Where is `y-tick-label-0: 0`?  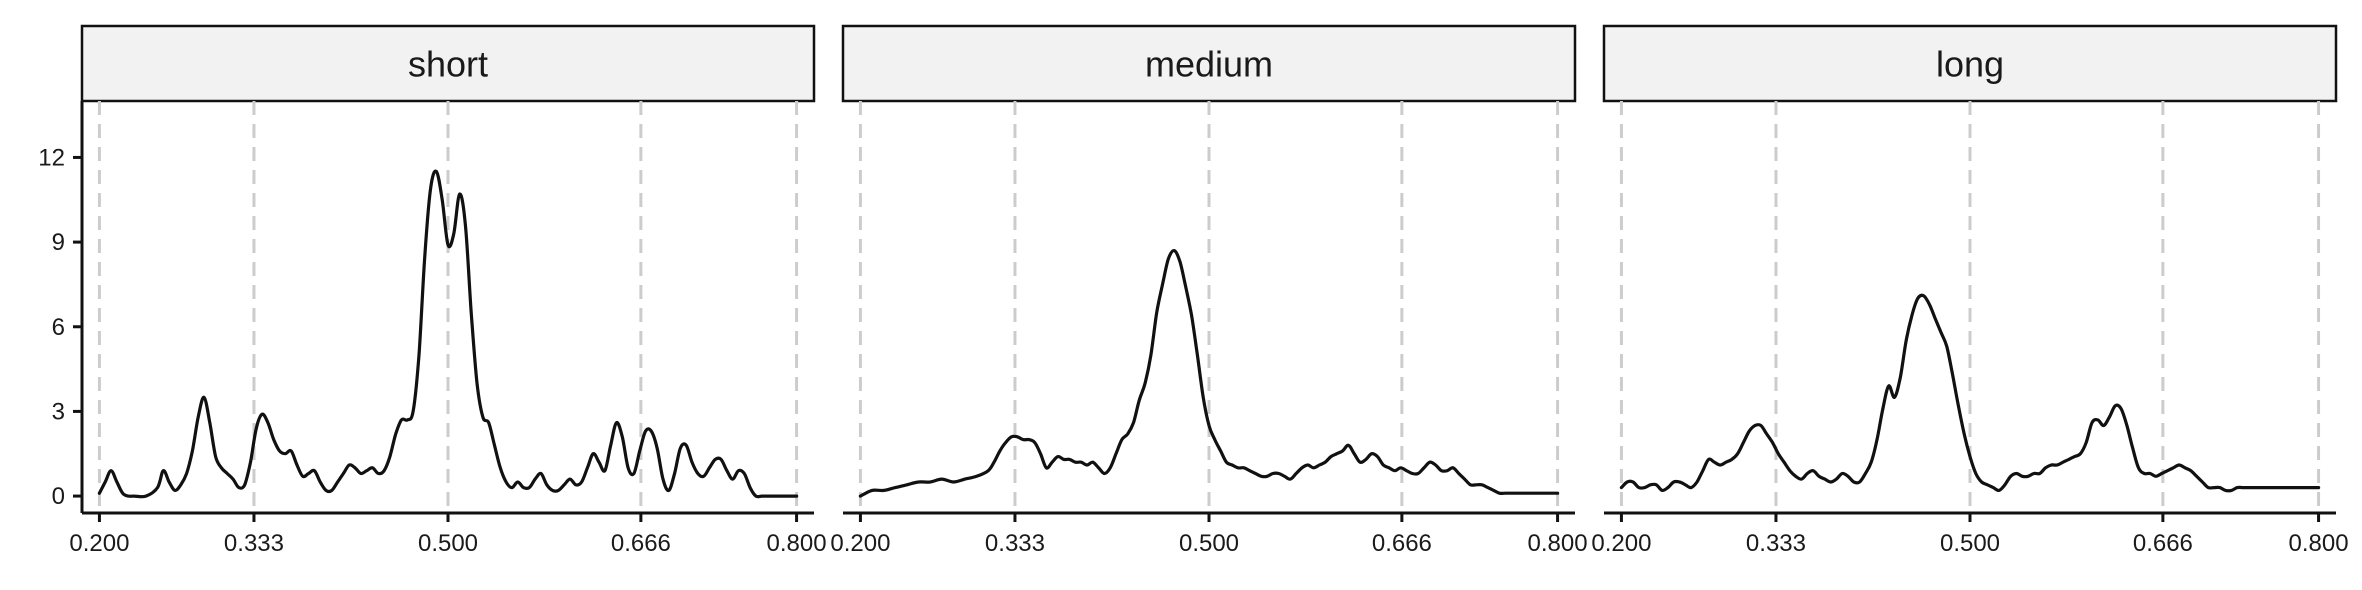 y-tick-label-0: 0 is located at coordinates (58, 496).